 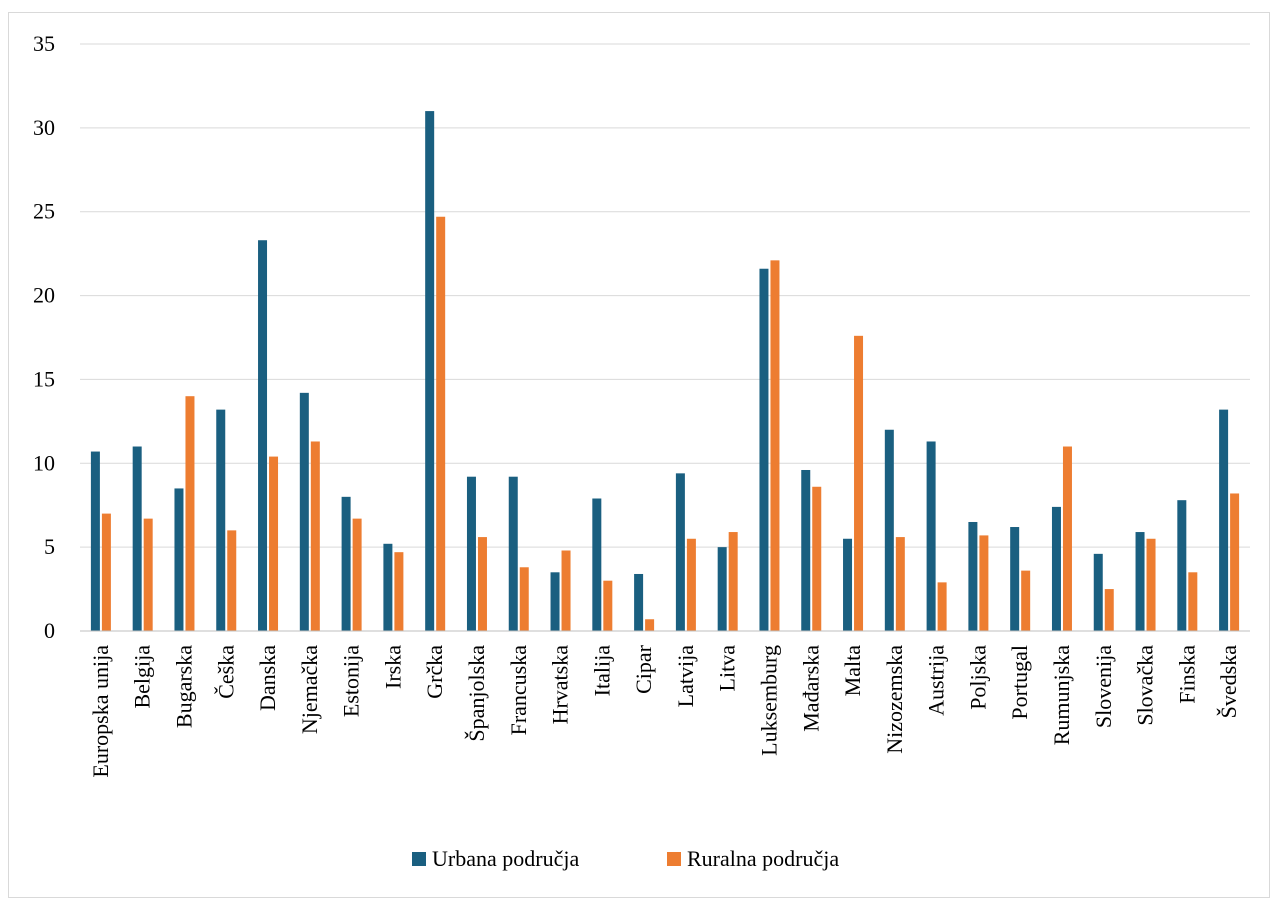 What do you see at coordinates (142, 677) in the screenshot?
I see `x-tick-label: Belgija` at bounding box center [142, 677].